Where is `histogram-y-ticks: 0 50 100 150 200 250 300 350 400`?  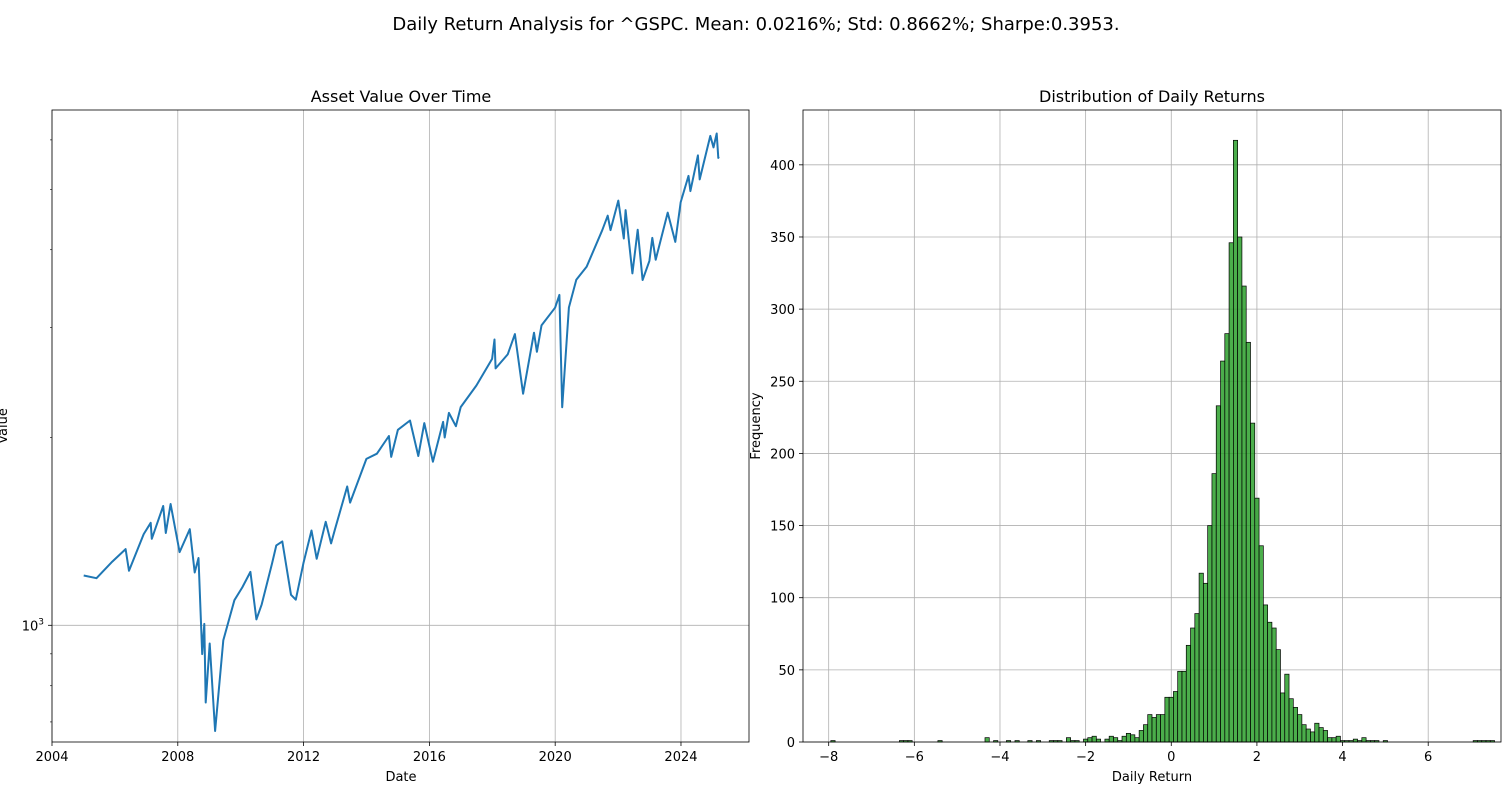
histogram-y-ticks: 0 50 100 150 200 250 300 350 400 is located at coordinates (786, 455).